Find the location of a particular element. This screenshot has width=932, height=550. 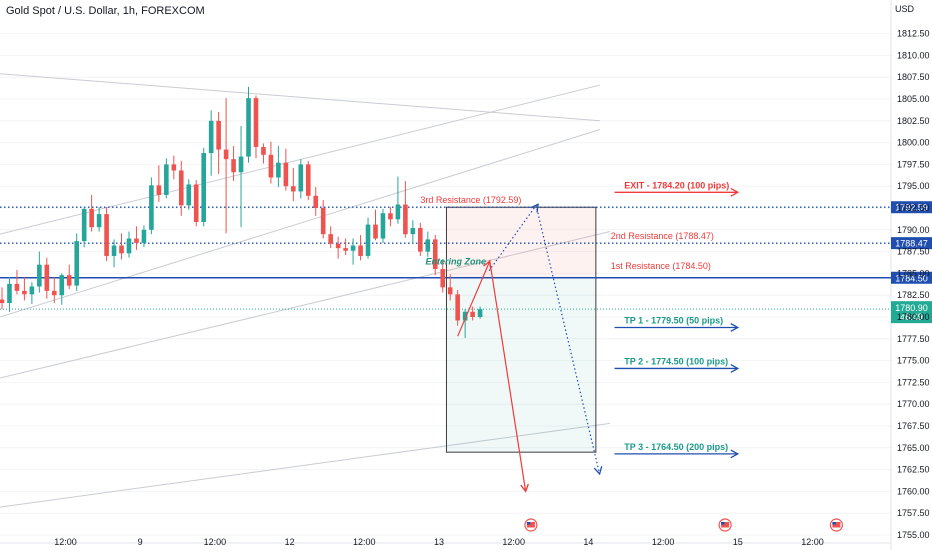

price-tick: 1775.00 is located at coordinates (913, 361).